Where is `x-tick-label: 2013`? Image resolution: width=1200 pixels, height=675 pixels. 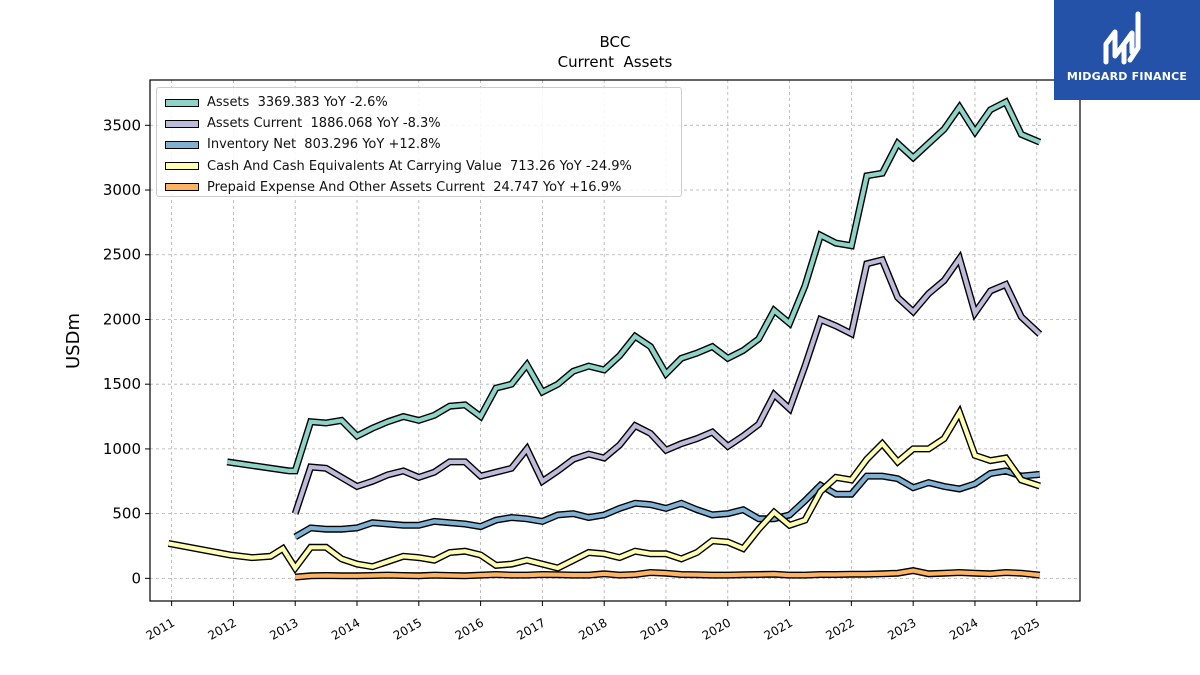
x-tick-label: 2013 is located at coordinates (283, 628).